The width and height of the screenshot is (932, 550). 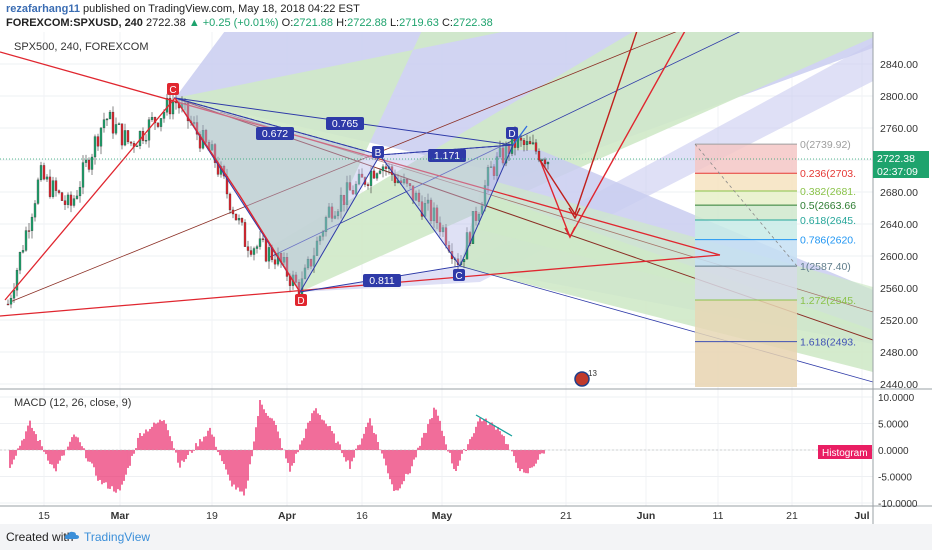 What do you see at coordinates (40, 537) in the screenshot?
I see `created-with-text: Created with` at bounding box center [40, 537].